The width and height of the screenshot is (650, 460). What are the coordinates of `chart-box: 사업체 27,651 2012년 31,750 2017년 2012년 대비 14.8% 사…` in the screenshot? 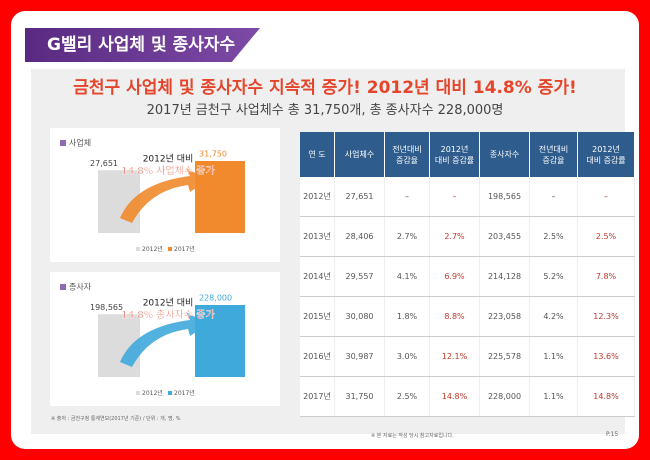 It's located at (165, 195).